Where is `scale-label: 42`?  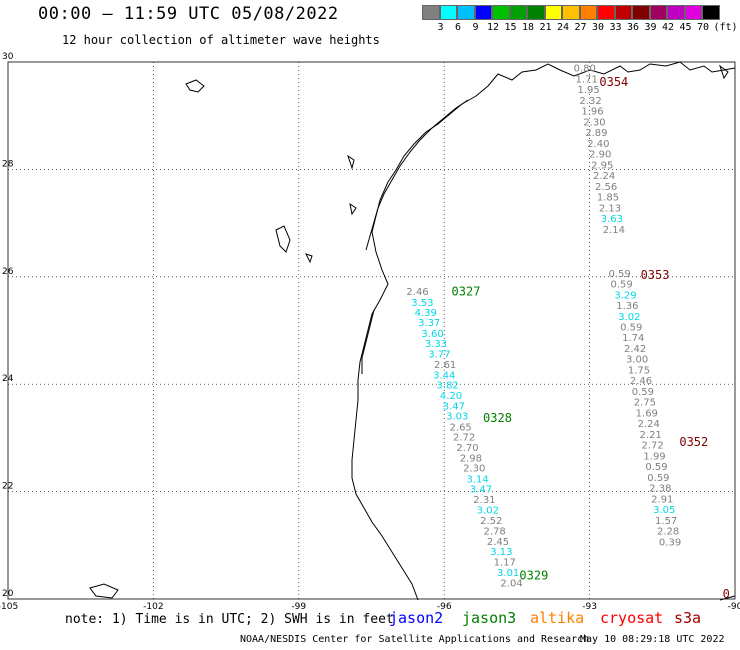 scale-label: 42 is located at coordinates (668, 27).